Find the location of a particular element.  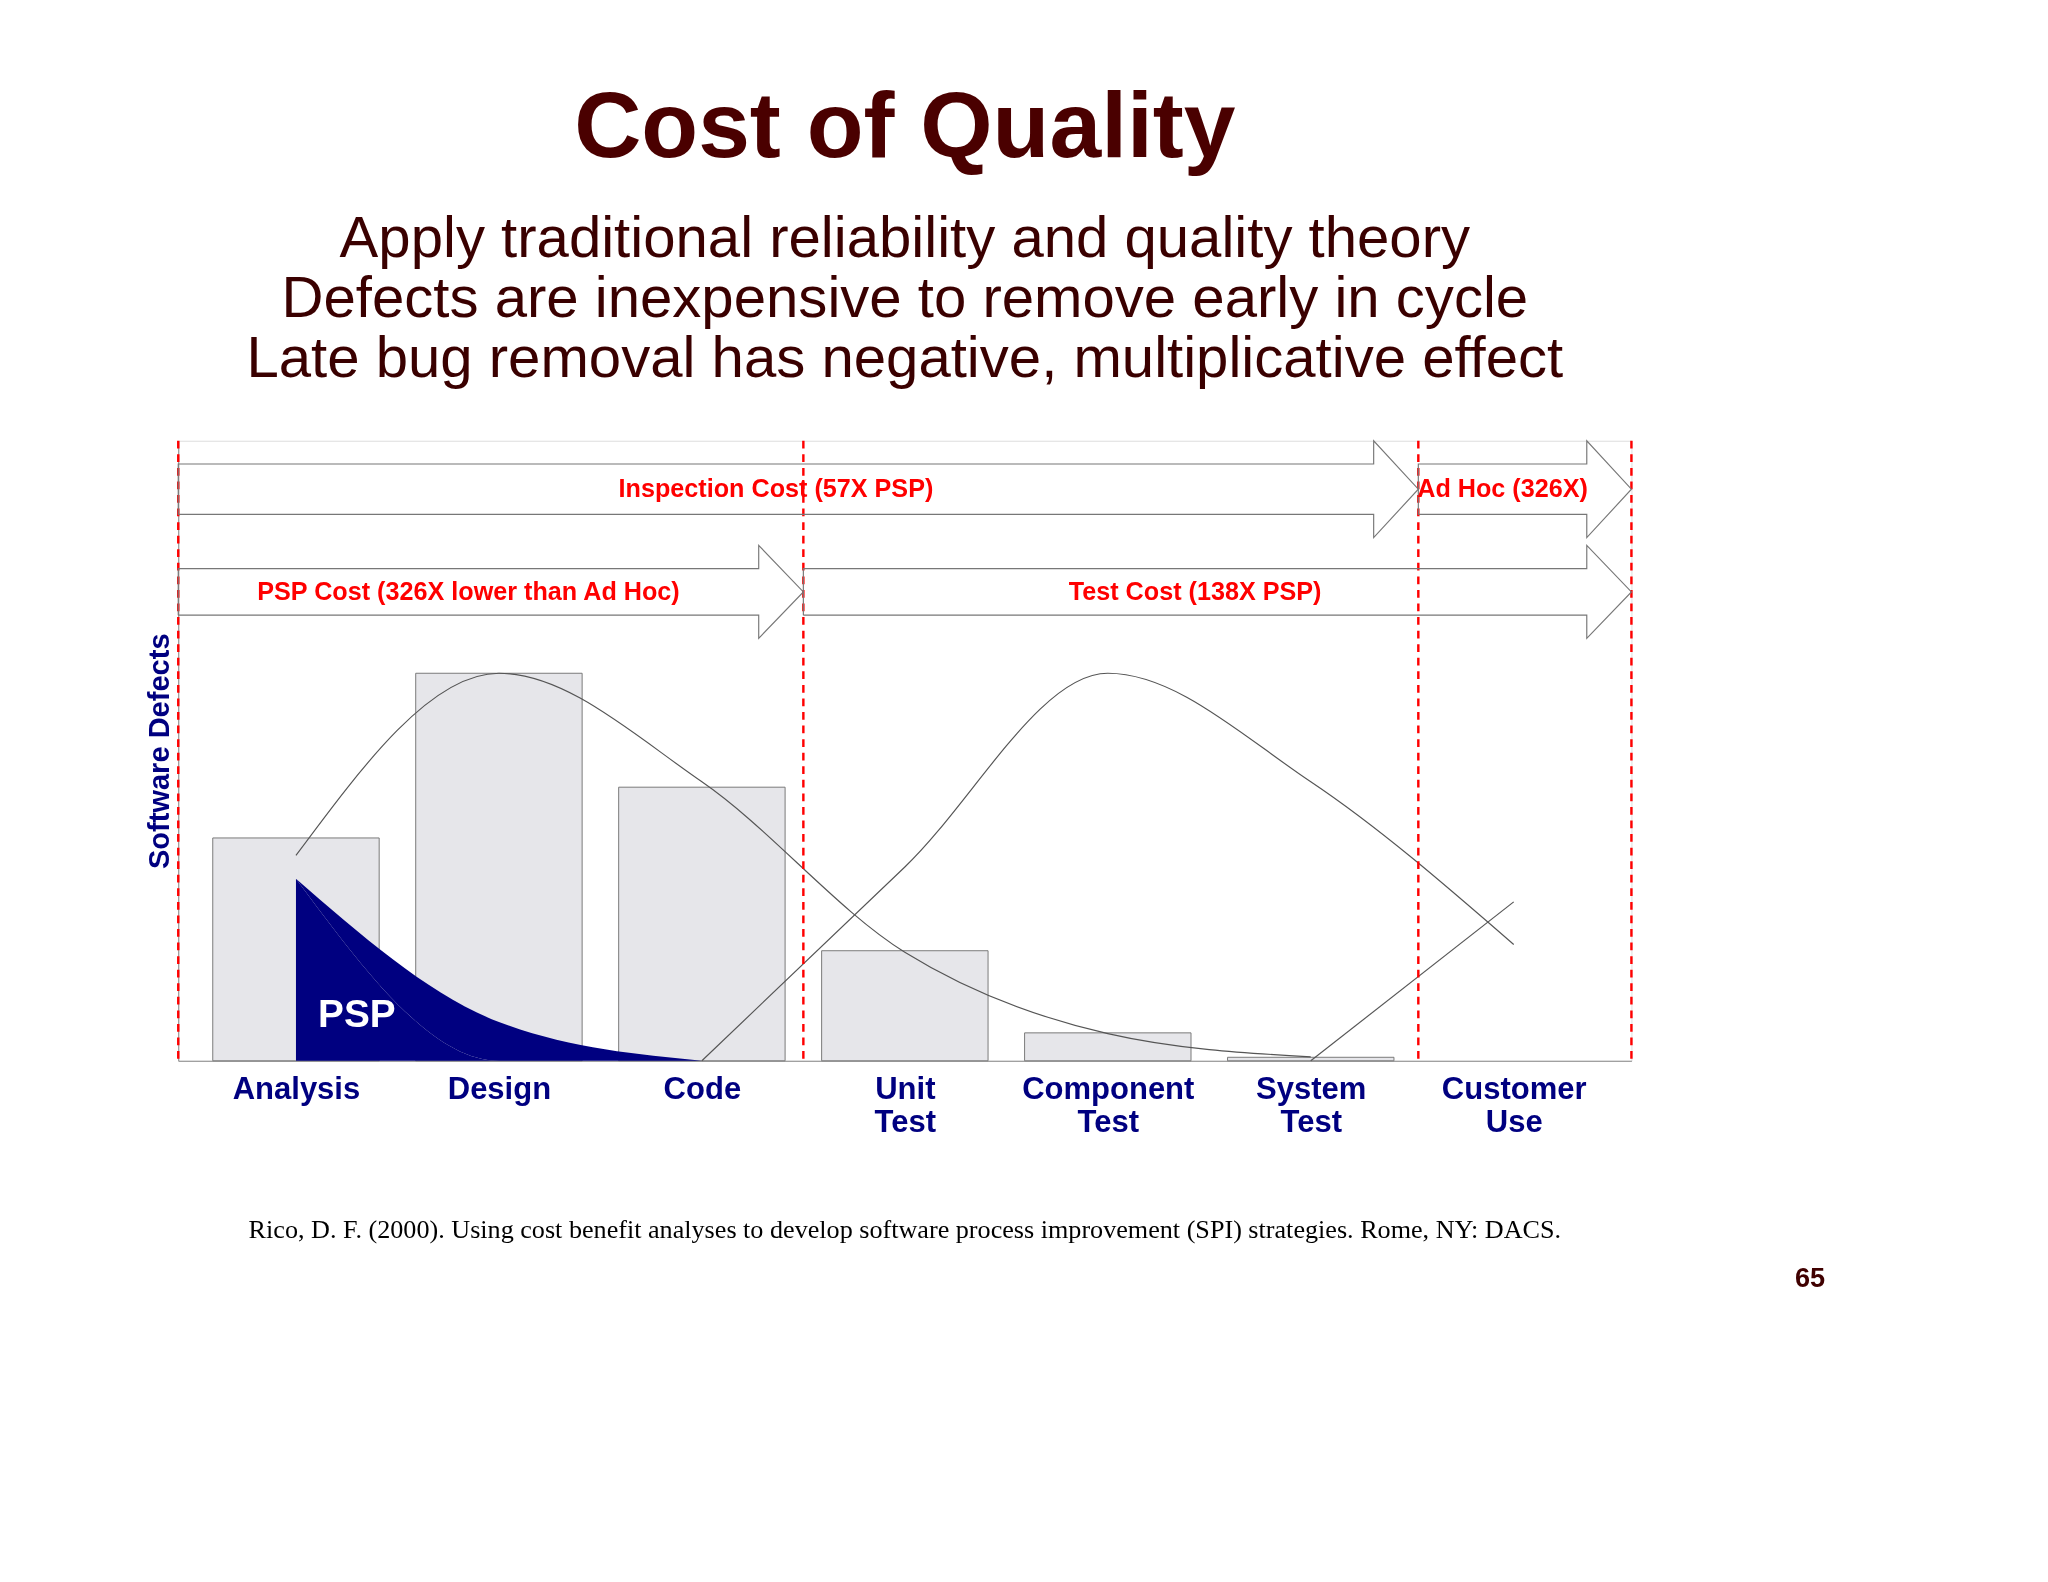

chart-title: Cost of Quality is located at coordinates (905, 125).